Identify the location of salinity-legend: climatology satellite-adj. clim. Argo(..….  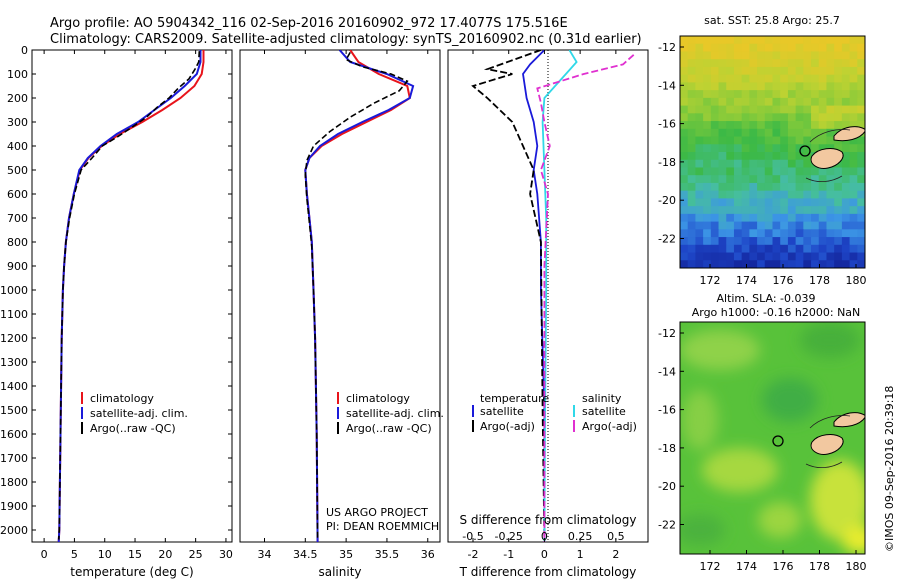
(385, 462).